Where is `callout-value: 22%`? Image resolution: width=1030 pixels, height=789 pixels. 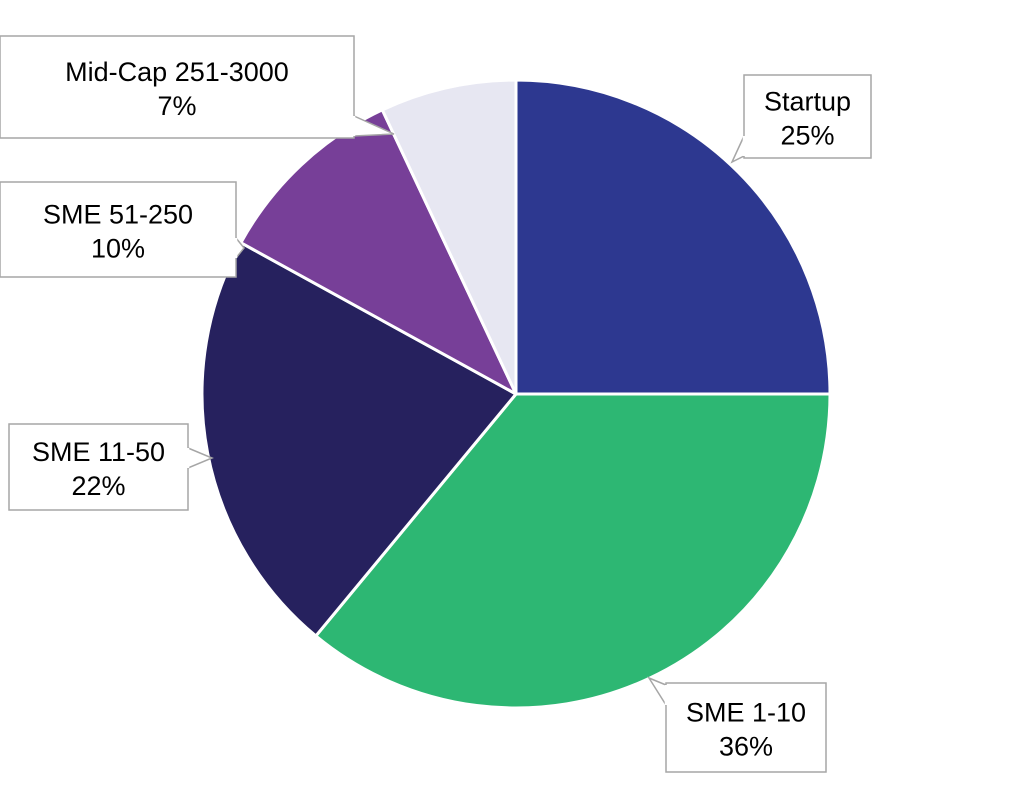 callout-value: 22% is located at coordinates (98, 486).